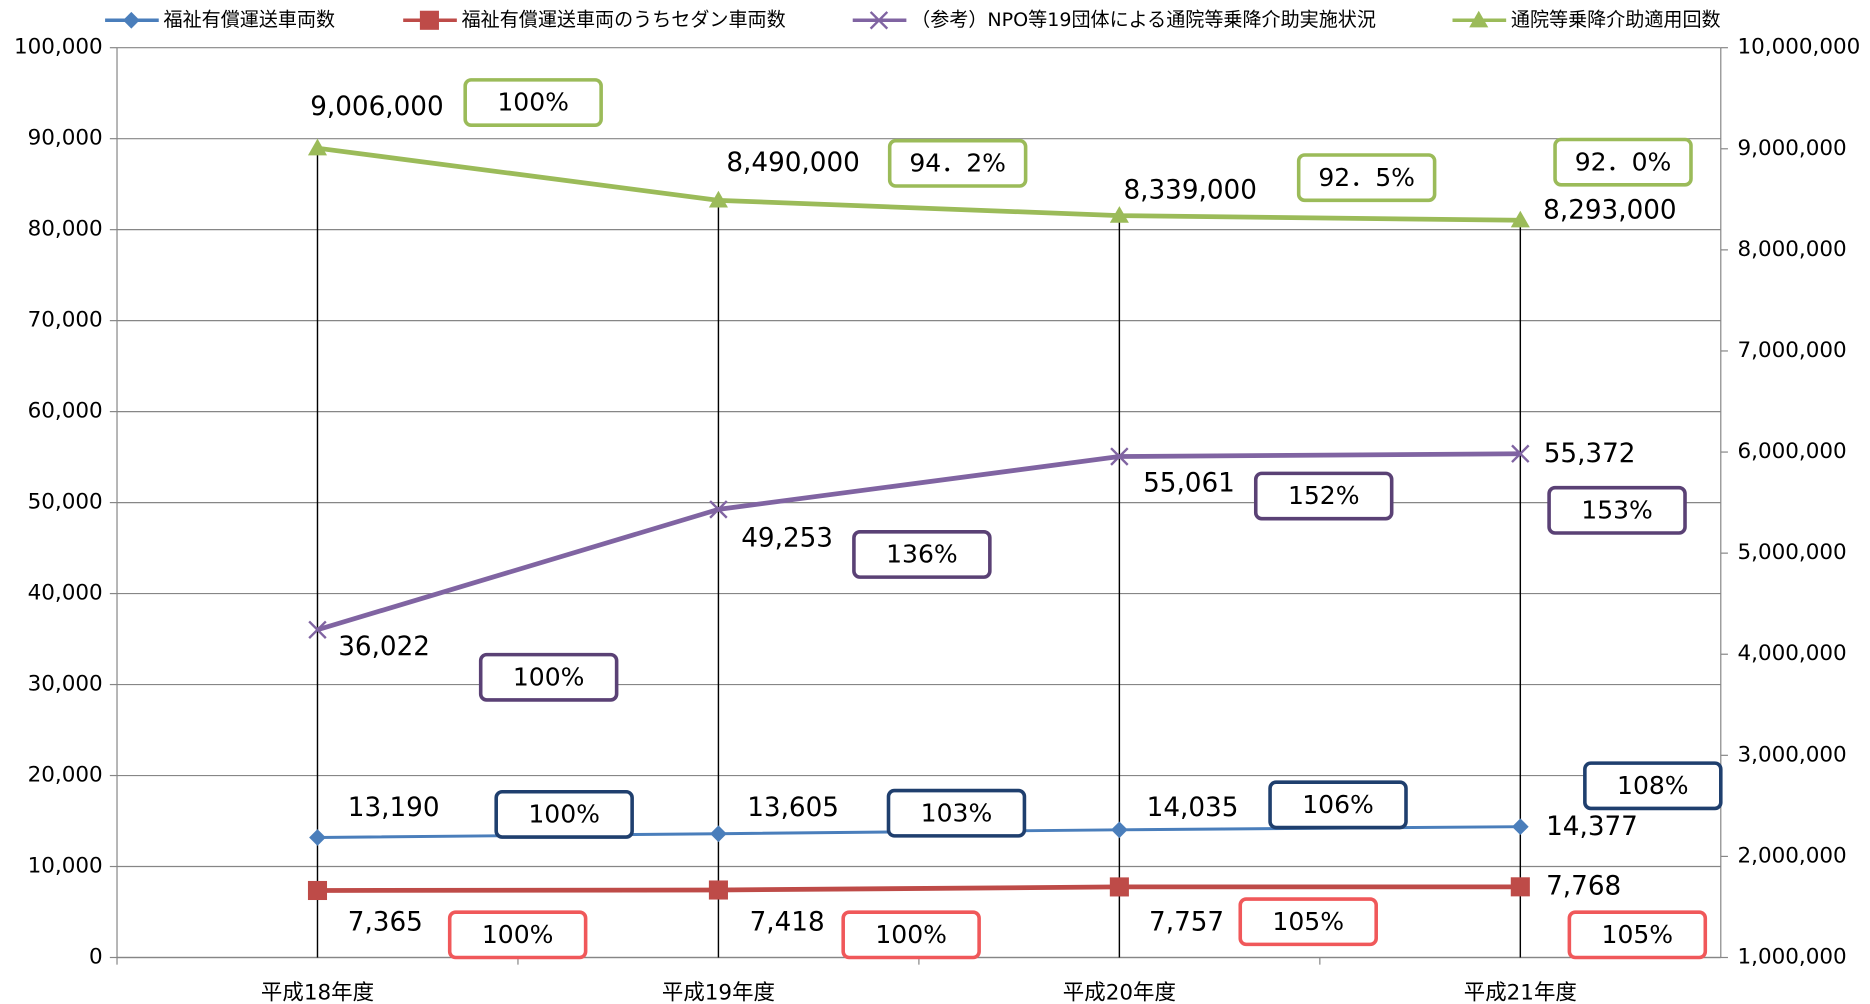 Image resolution: width=1870 pixels, height=1004 pixels. Describe the element at coordinates (1791, 956) in the screenshot. I see `y2-tick-label: 1,000,000` at that location.